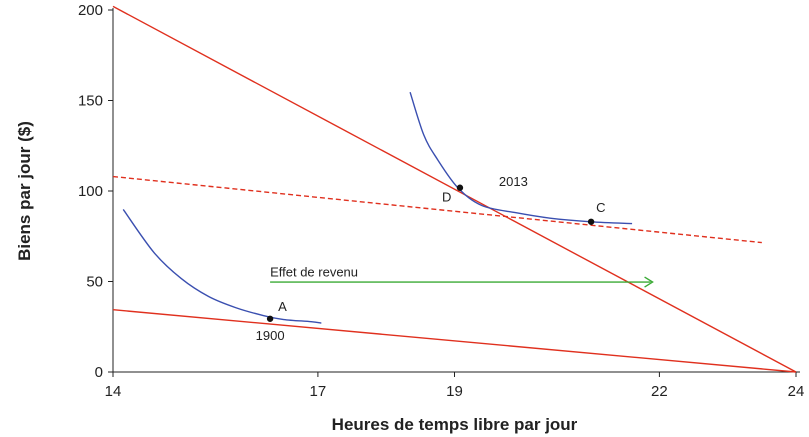  I want to click on point-label-c: C, so click(600, 207).